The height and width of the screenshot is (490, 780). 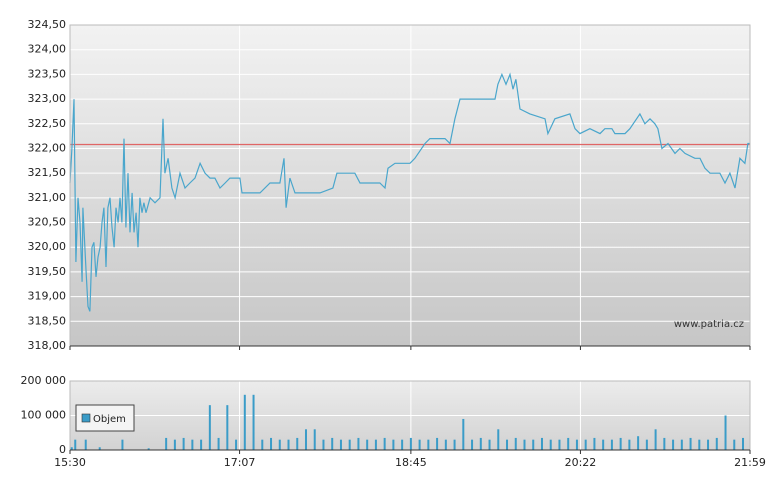 What do you see at coordinates (47, 123) in the screenshot?
I see `y-tick-label: 322,50` at bounding box center [47, 123].